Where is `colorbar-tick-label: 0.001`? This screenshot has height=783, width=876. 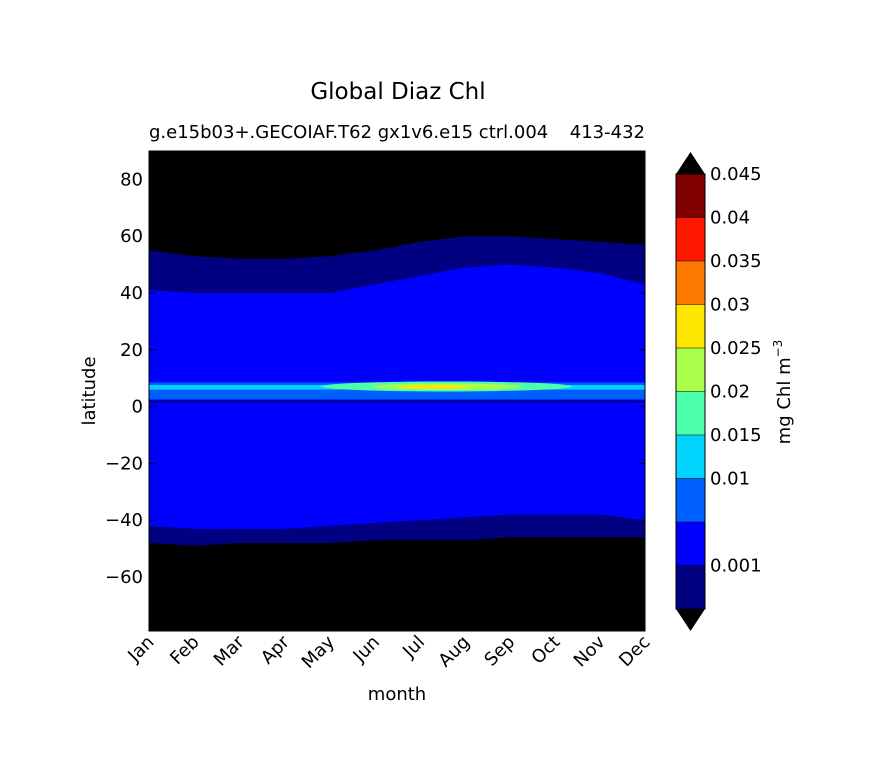
colorbar-tick-label: 0.001 is located at coordinates (736, 566).